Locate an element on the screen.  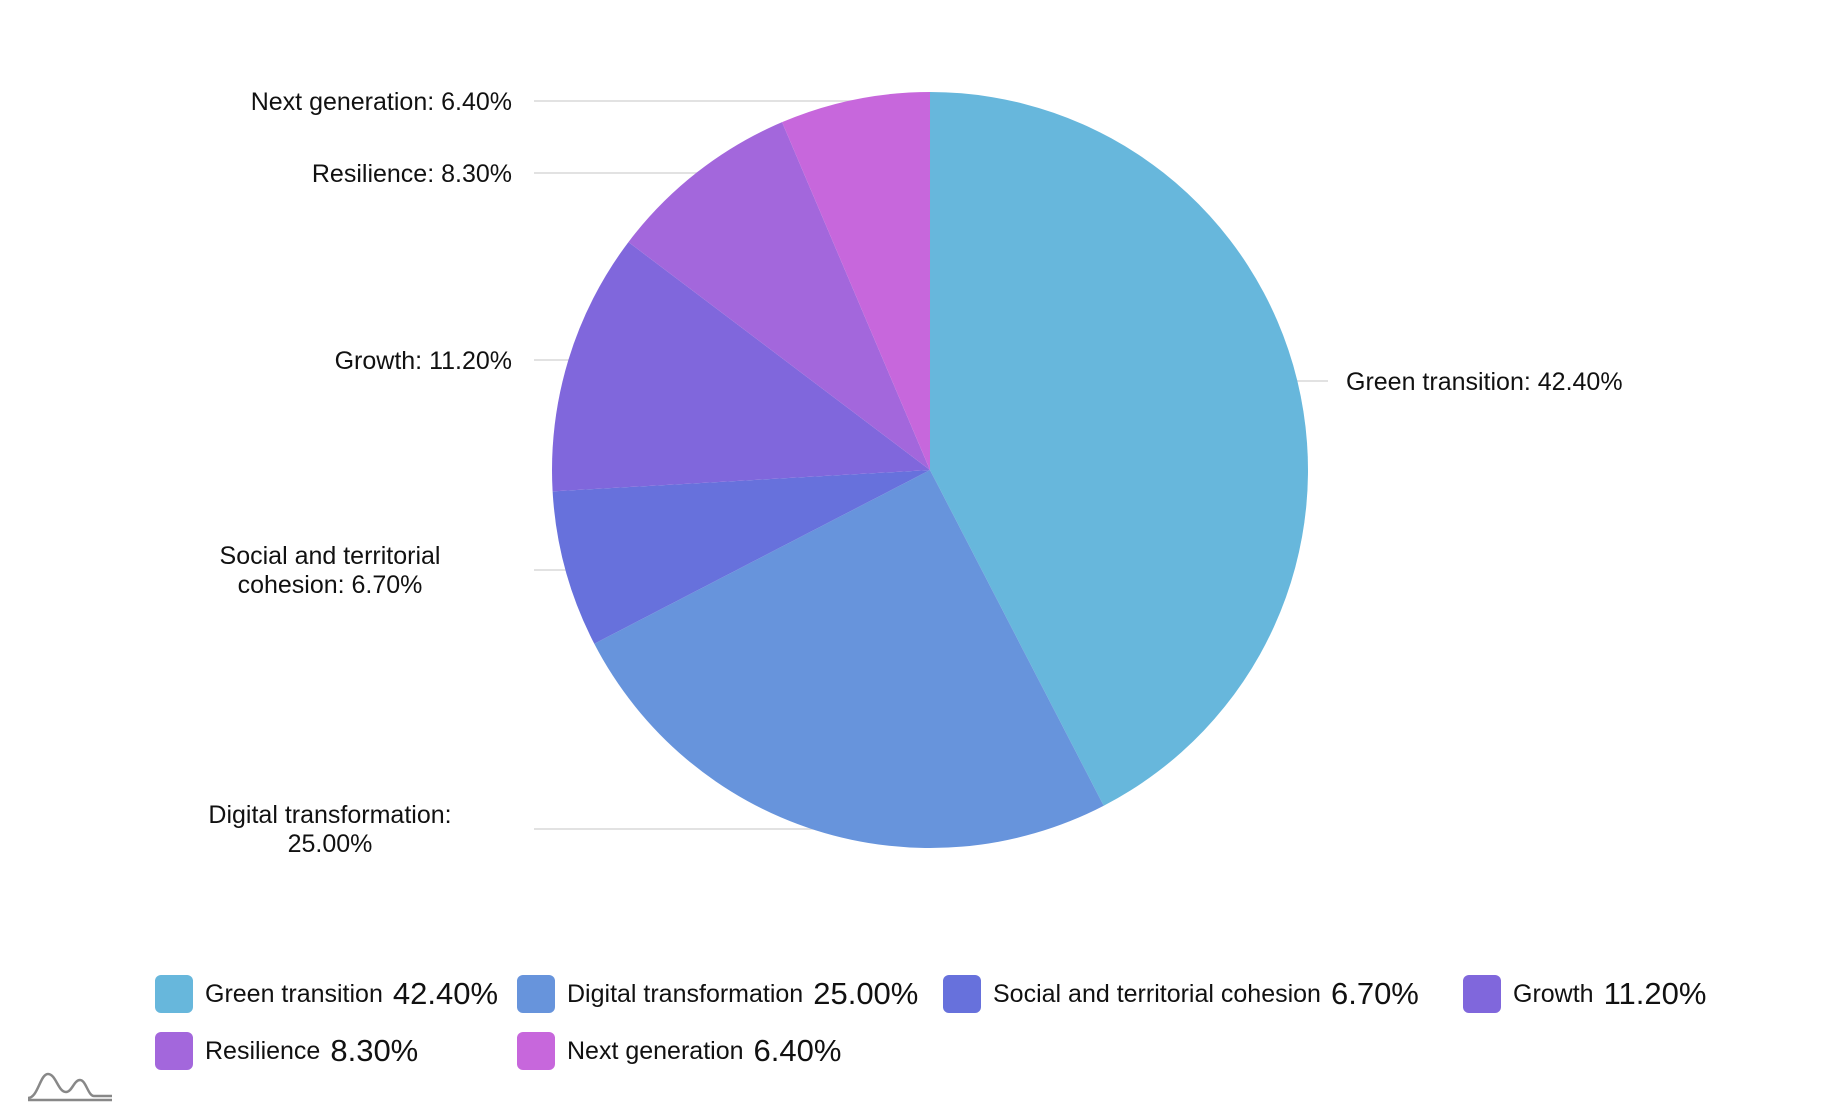
pie-slice-digital-transformation is located at coordinates (849, 659).